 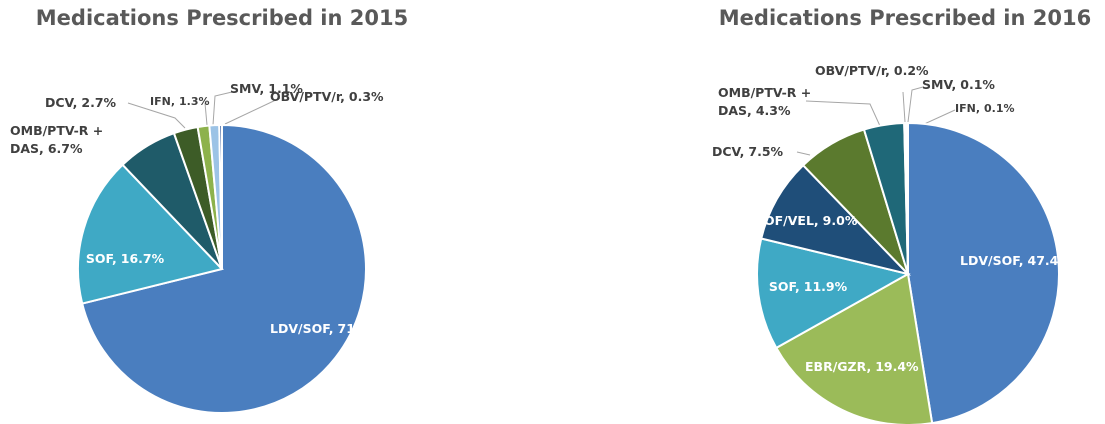 What do you see at coordinates (142, 258) in the screenshot?
I see `slice-value: 16.7%` at bounding box center [142, 258].